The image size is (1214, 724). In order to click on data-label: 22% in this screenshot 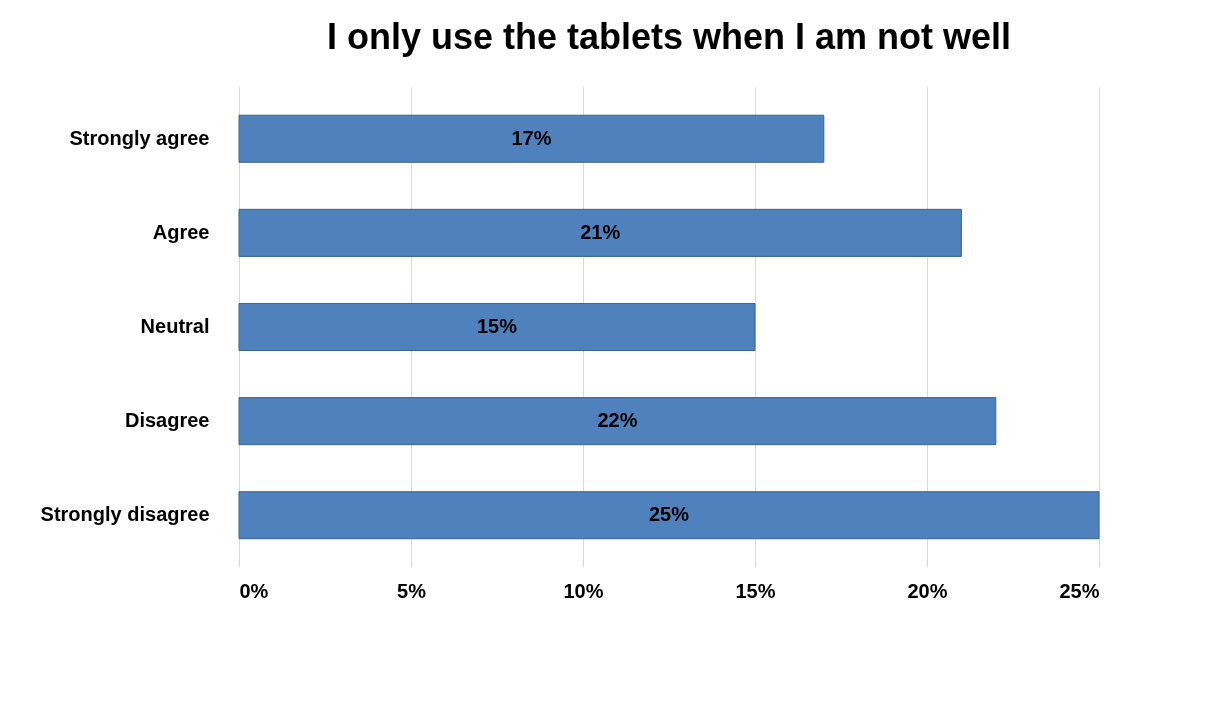, I will do `click(617, 420)`.